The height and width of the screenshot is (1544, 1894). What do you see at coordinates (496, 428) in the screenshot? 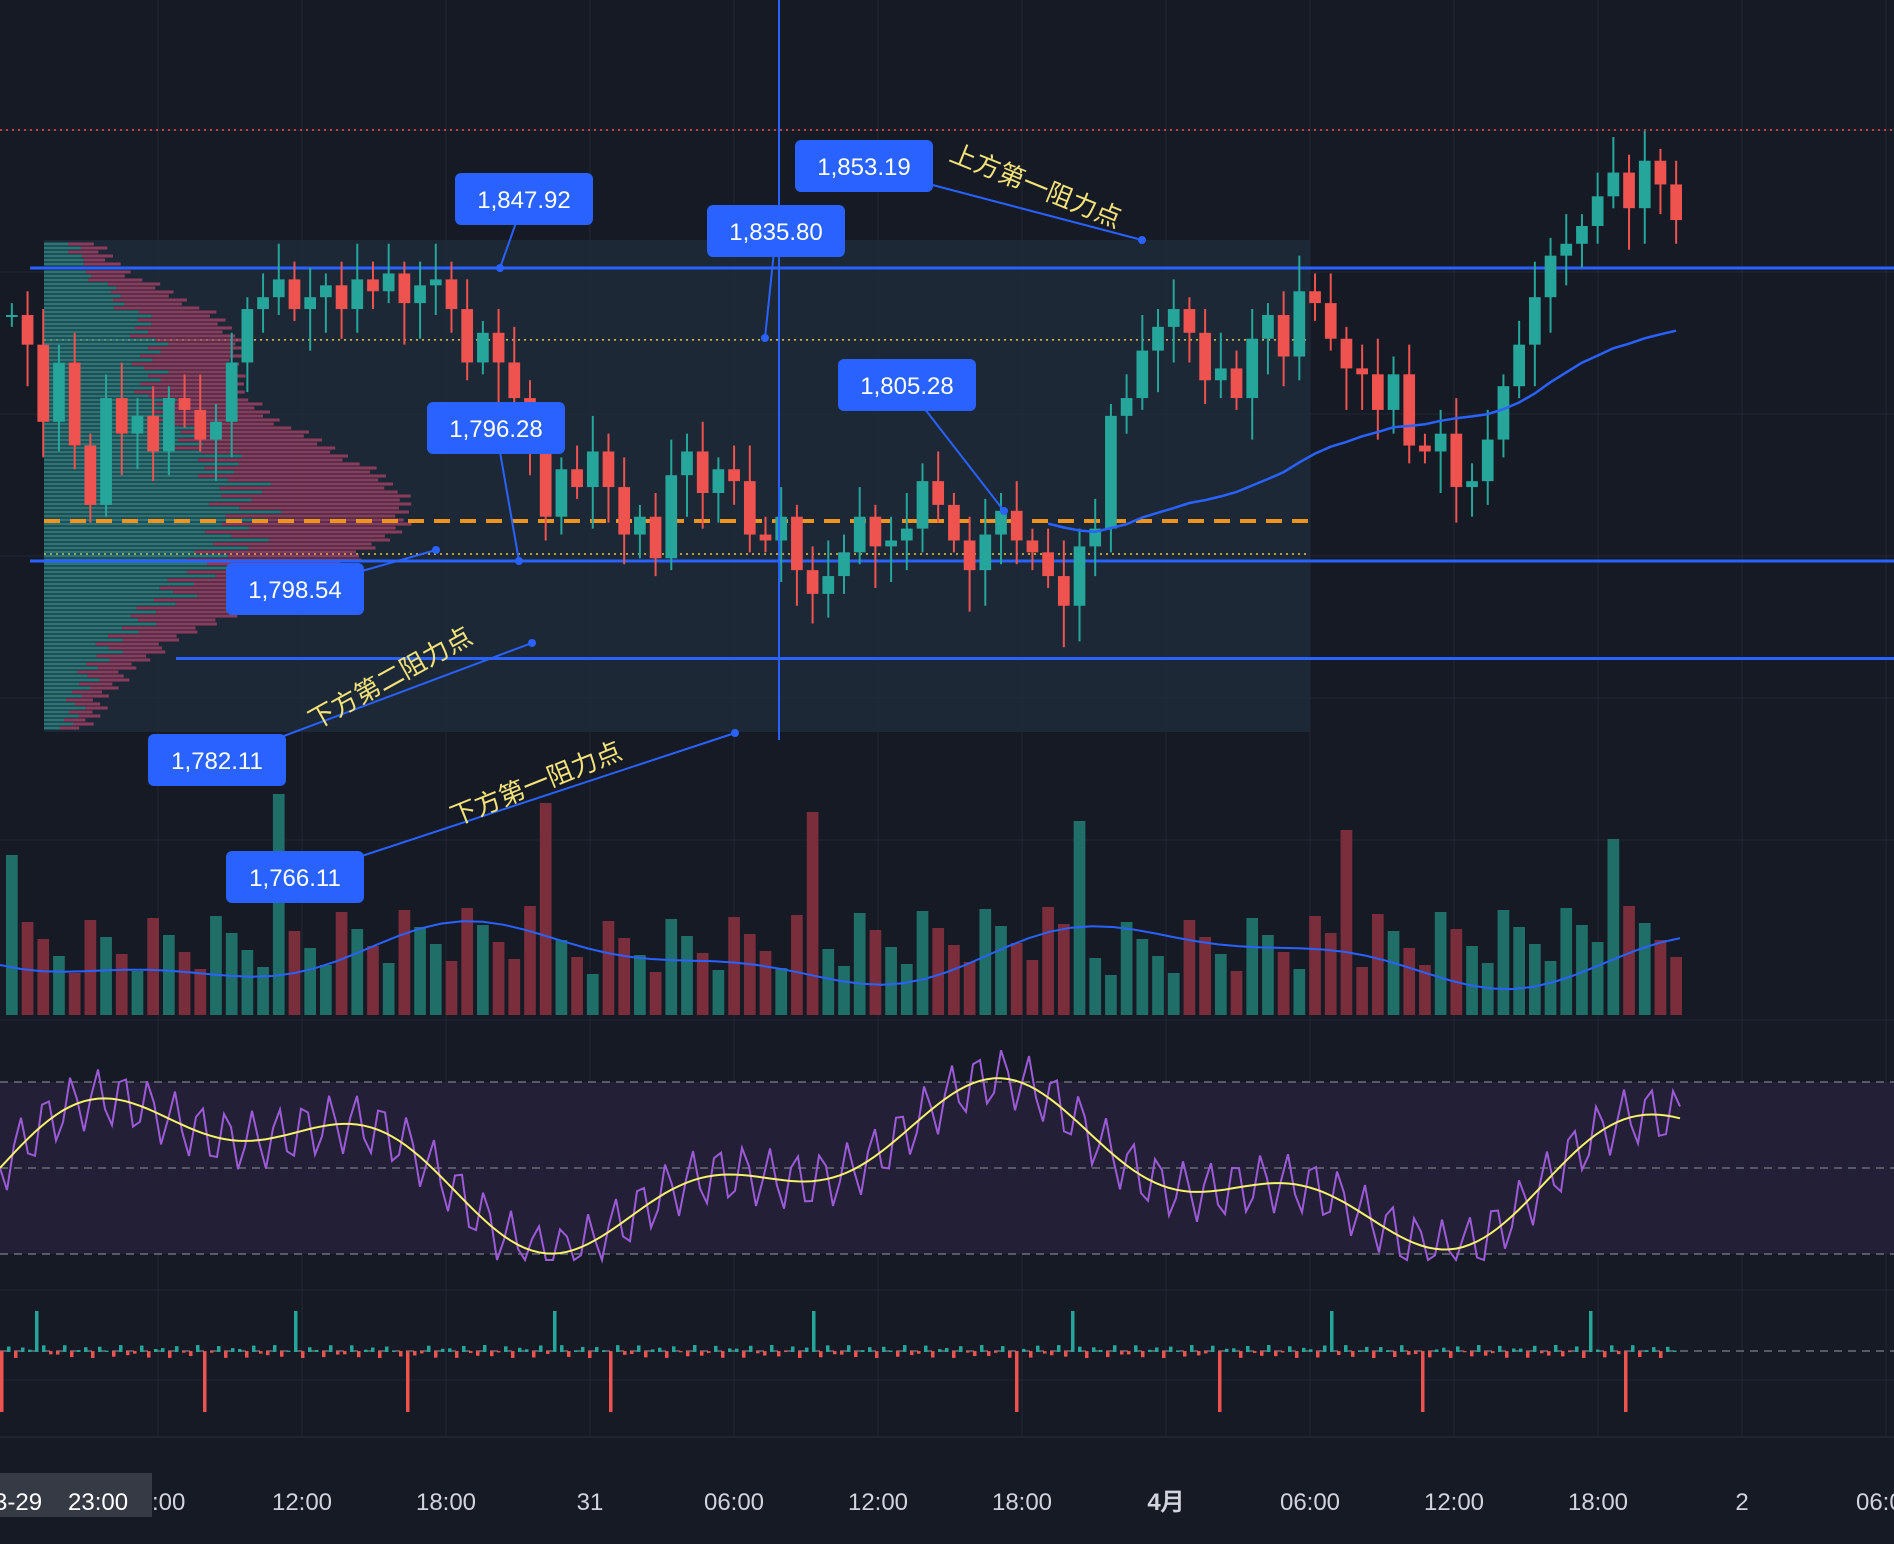
I see `price-tag-p1796: 1,796.28` at bounding box center [496, 428].